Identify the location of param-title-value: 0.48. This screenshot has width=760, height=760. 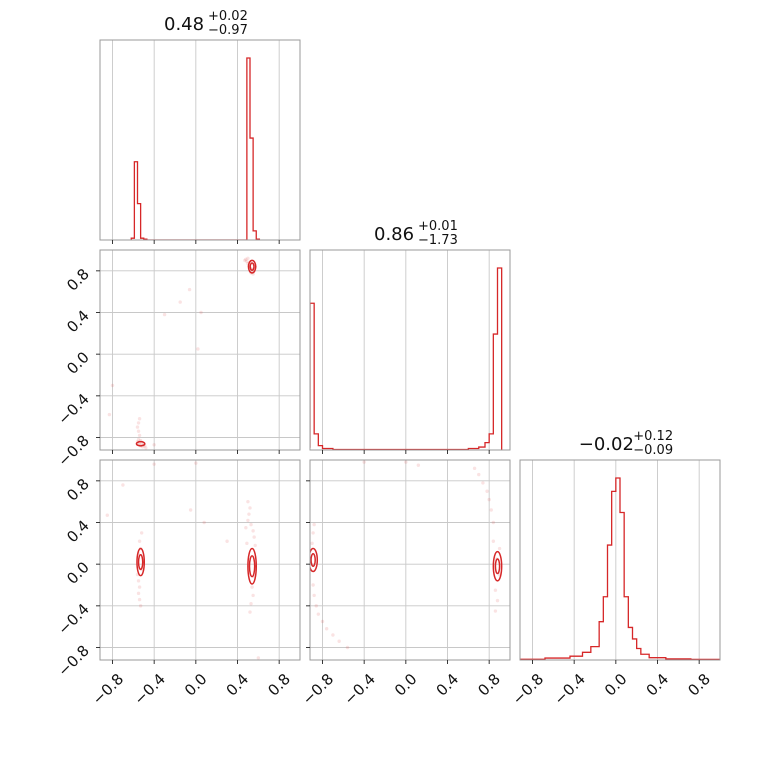
(184, 24).